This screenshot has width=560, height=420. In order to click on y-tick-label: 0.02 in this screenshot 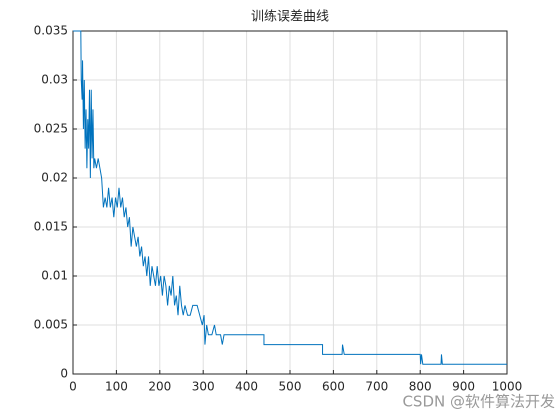, I will do `click(54, 178)`.